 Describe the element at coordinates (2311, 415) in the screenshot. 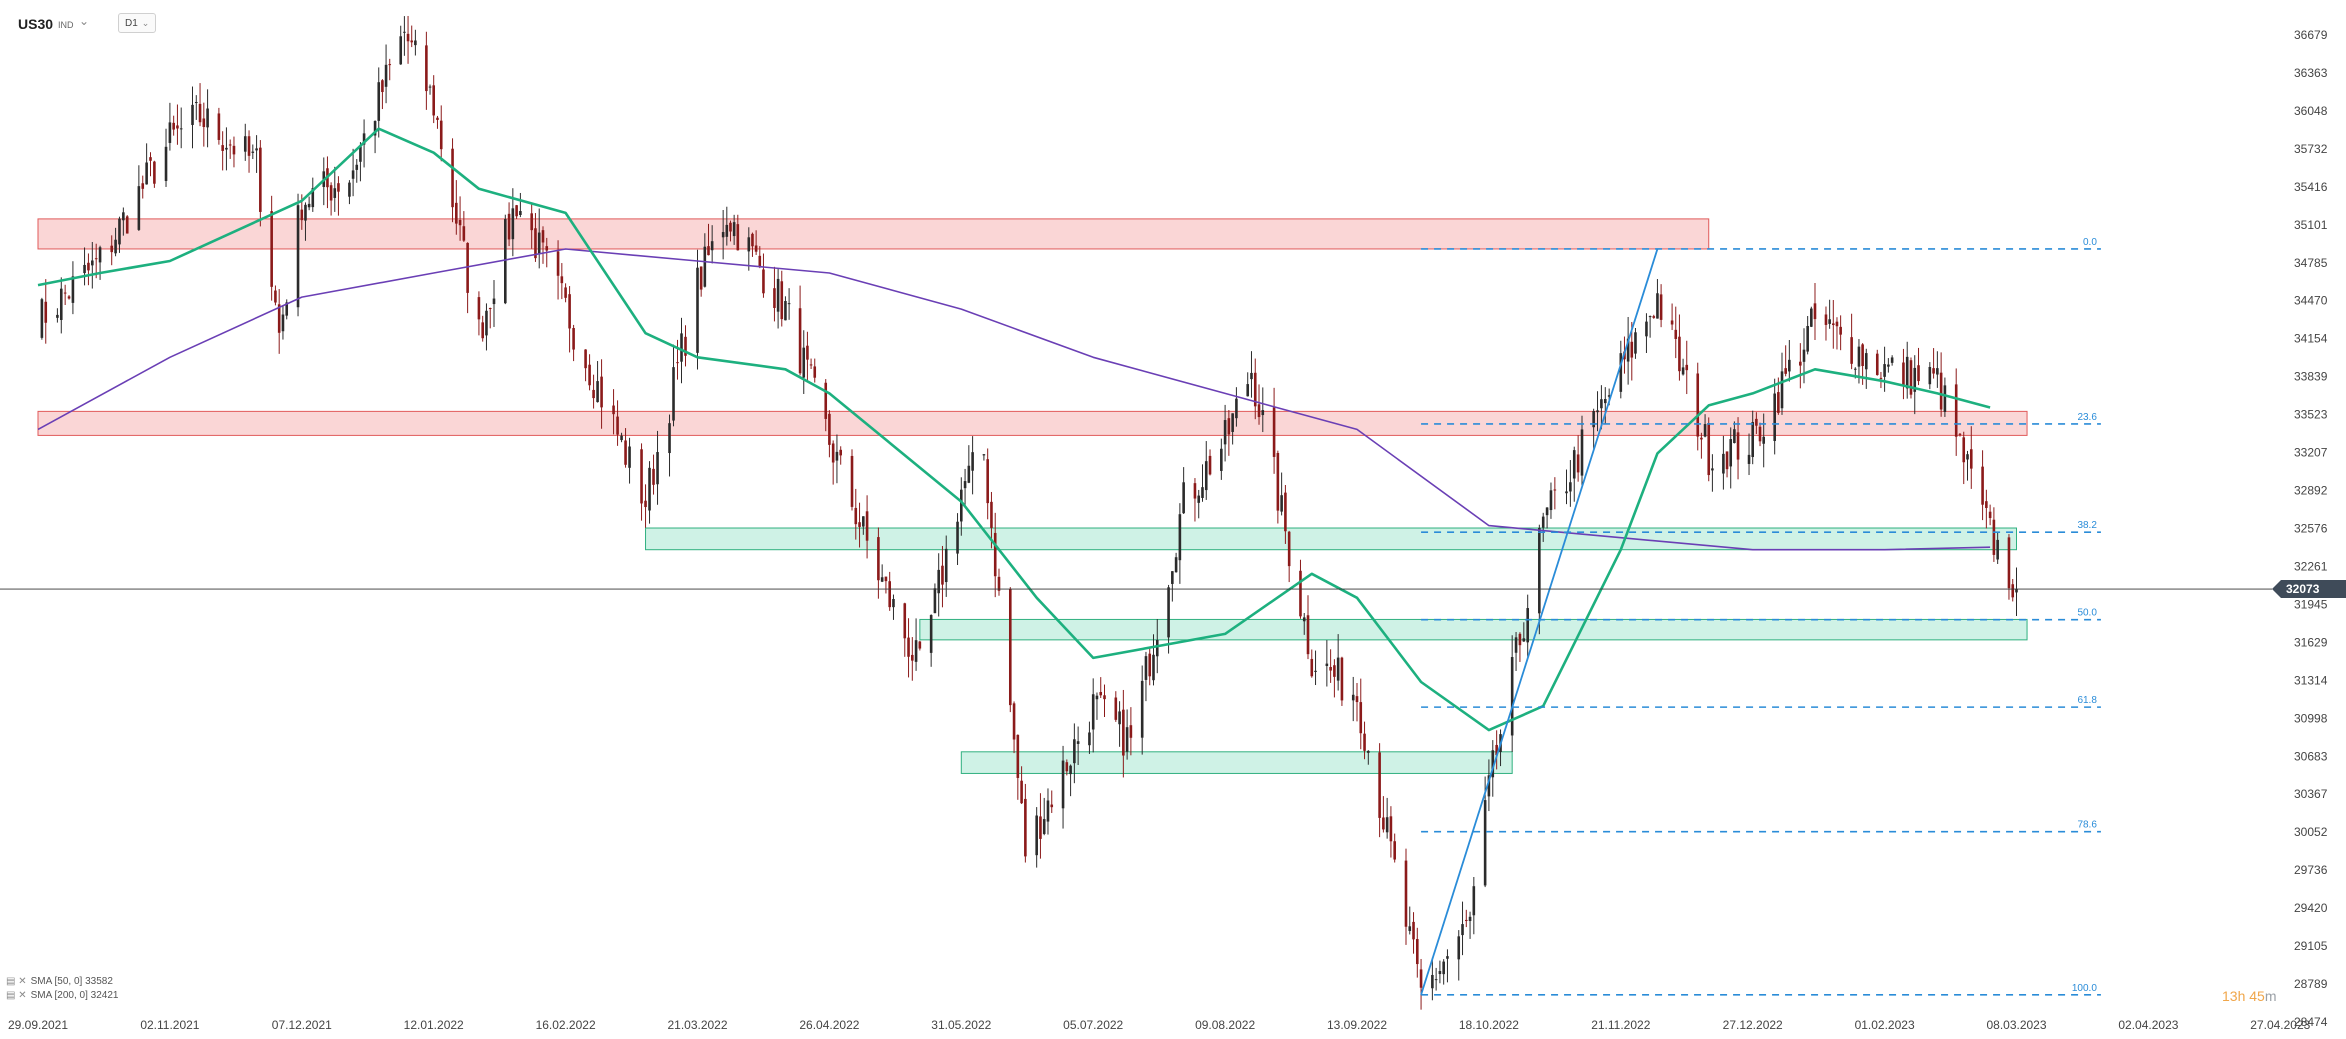

I see `y-tick-label: 33523` at that location.